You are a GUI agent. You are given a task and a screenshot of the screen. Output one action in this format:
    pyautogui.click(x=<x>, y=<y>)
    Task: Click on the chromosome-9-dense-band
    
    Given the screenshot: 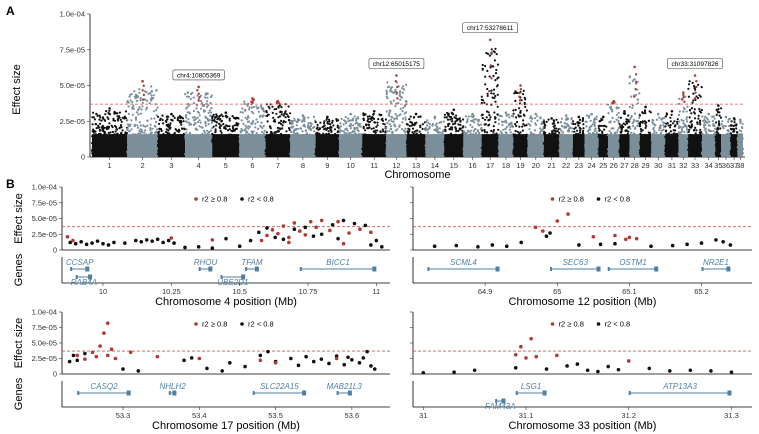 What is the action you would take?
    pyautogui.click(x=327, y=145)
    